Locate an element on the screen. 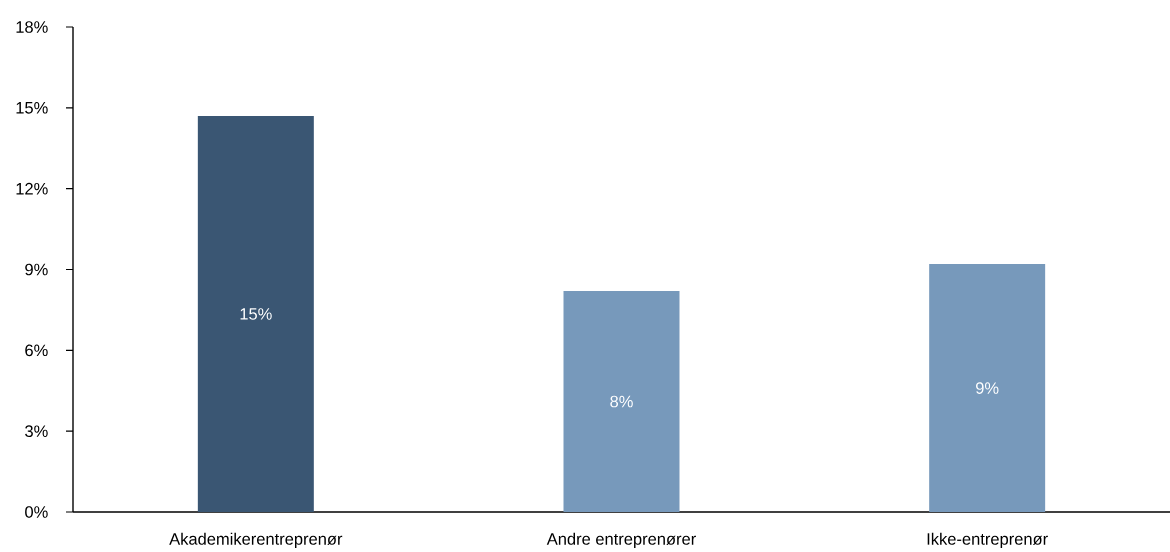 This screenshot has width=1170, height=552. y-tick-label: 6% is located at coordinates (36, 350).